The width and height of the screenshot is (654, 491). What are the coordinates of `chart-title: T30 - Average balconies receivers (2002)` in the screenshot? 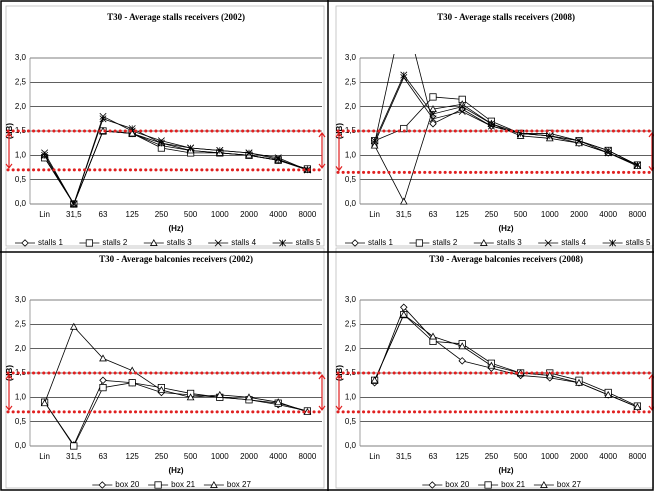 It's located at (176, 259).